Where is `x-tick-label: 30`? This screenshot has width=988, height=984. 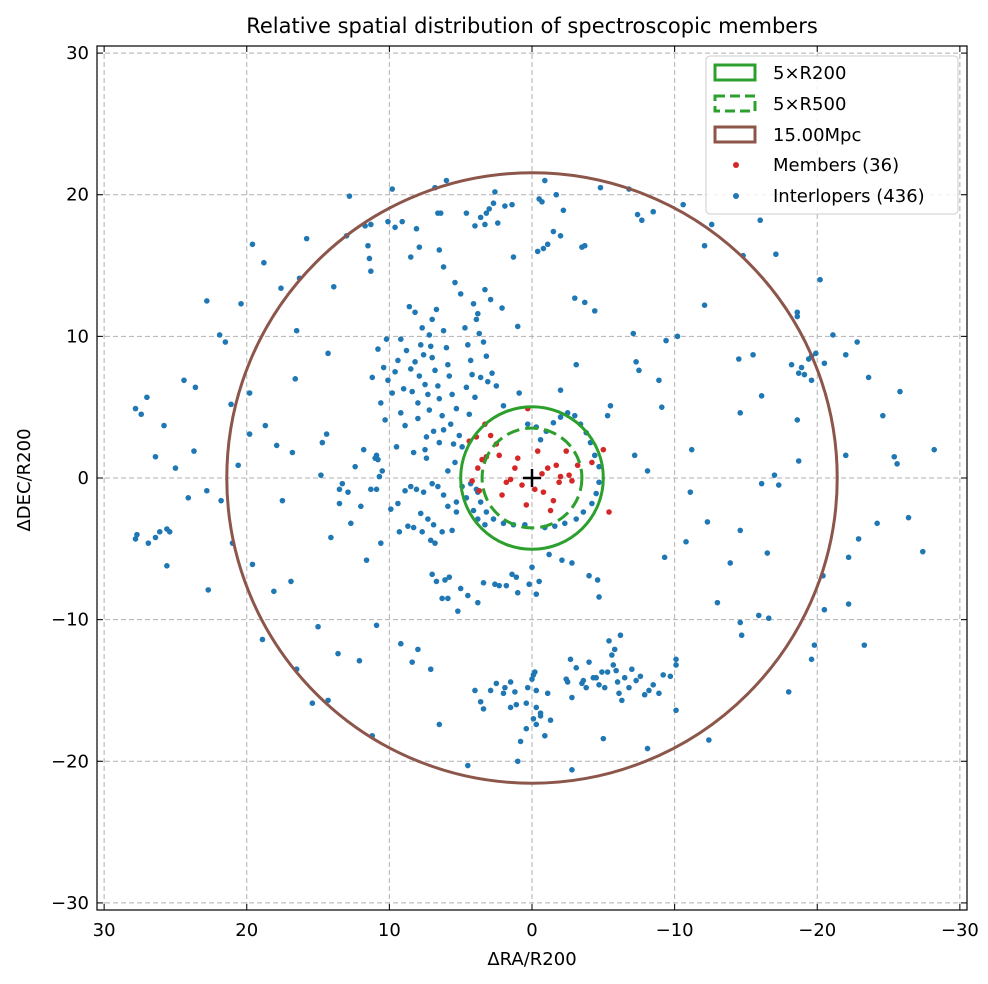
x-tick-label: 30 is located at coordinates (104, 930).